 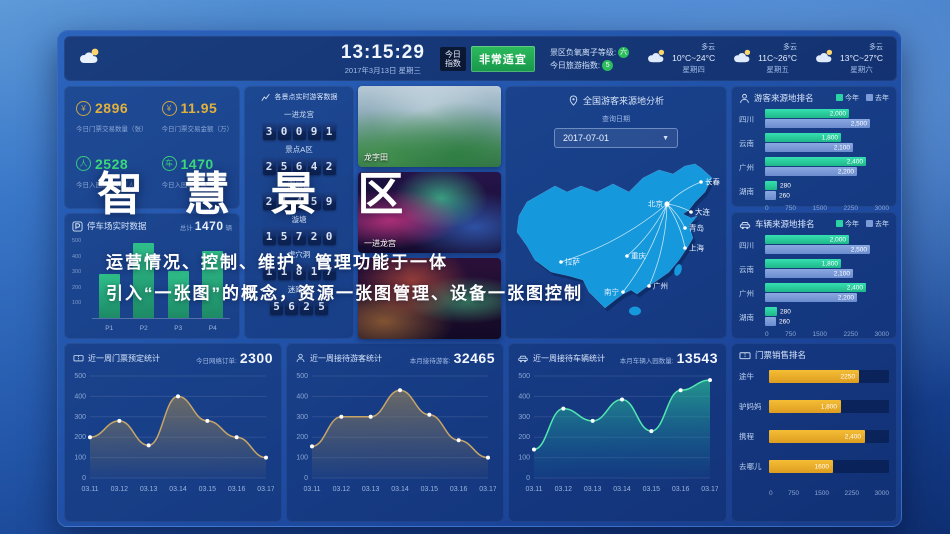 I want to click on ticket-bar-track: 2250, so click(x=829, y=376).